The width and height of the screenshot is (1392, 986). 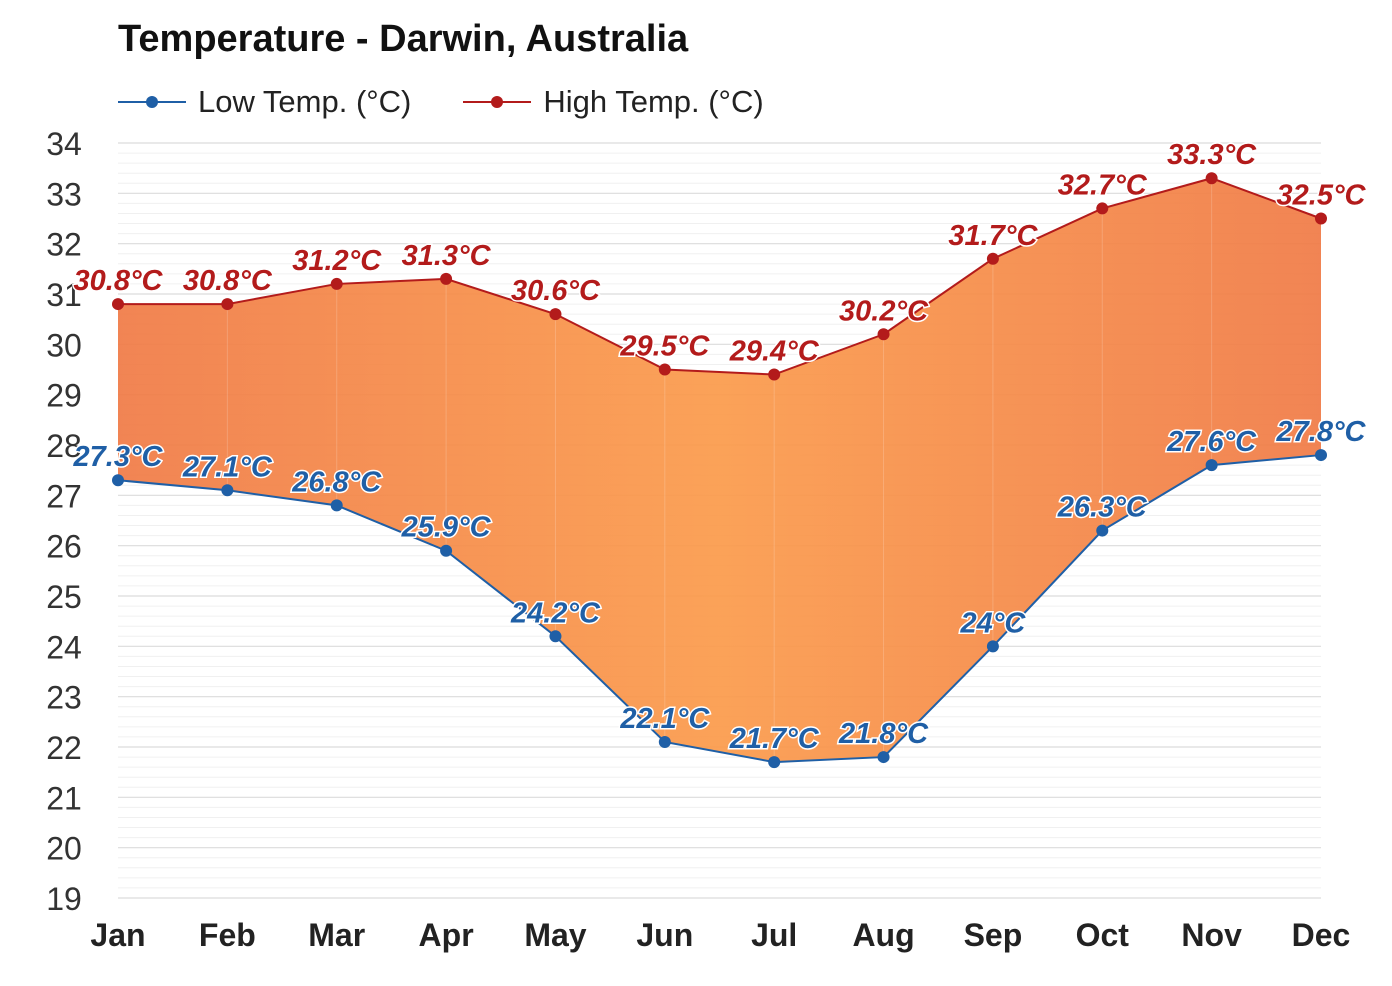 What do you see at coordinates (774, 935) in the screenshot?
I see `x-tick-label: Jul` at bounding box center [774, 935].